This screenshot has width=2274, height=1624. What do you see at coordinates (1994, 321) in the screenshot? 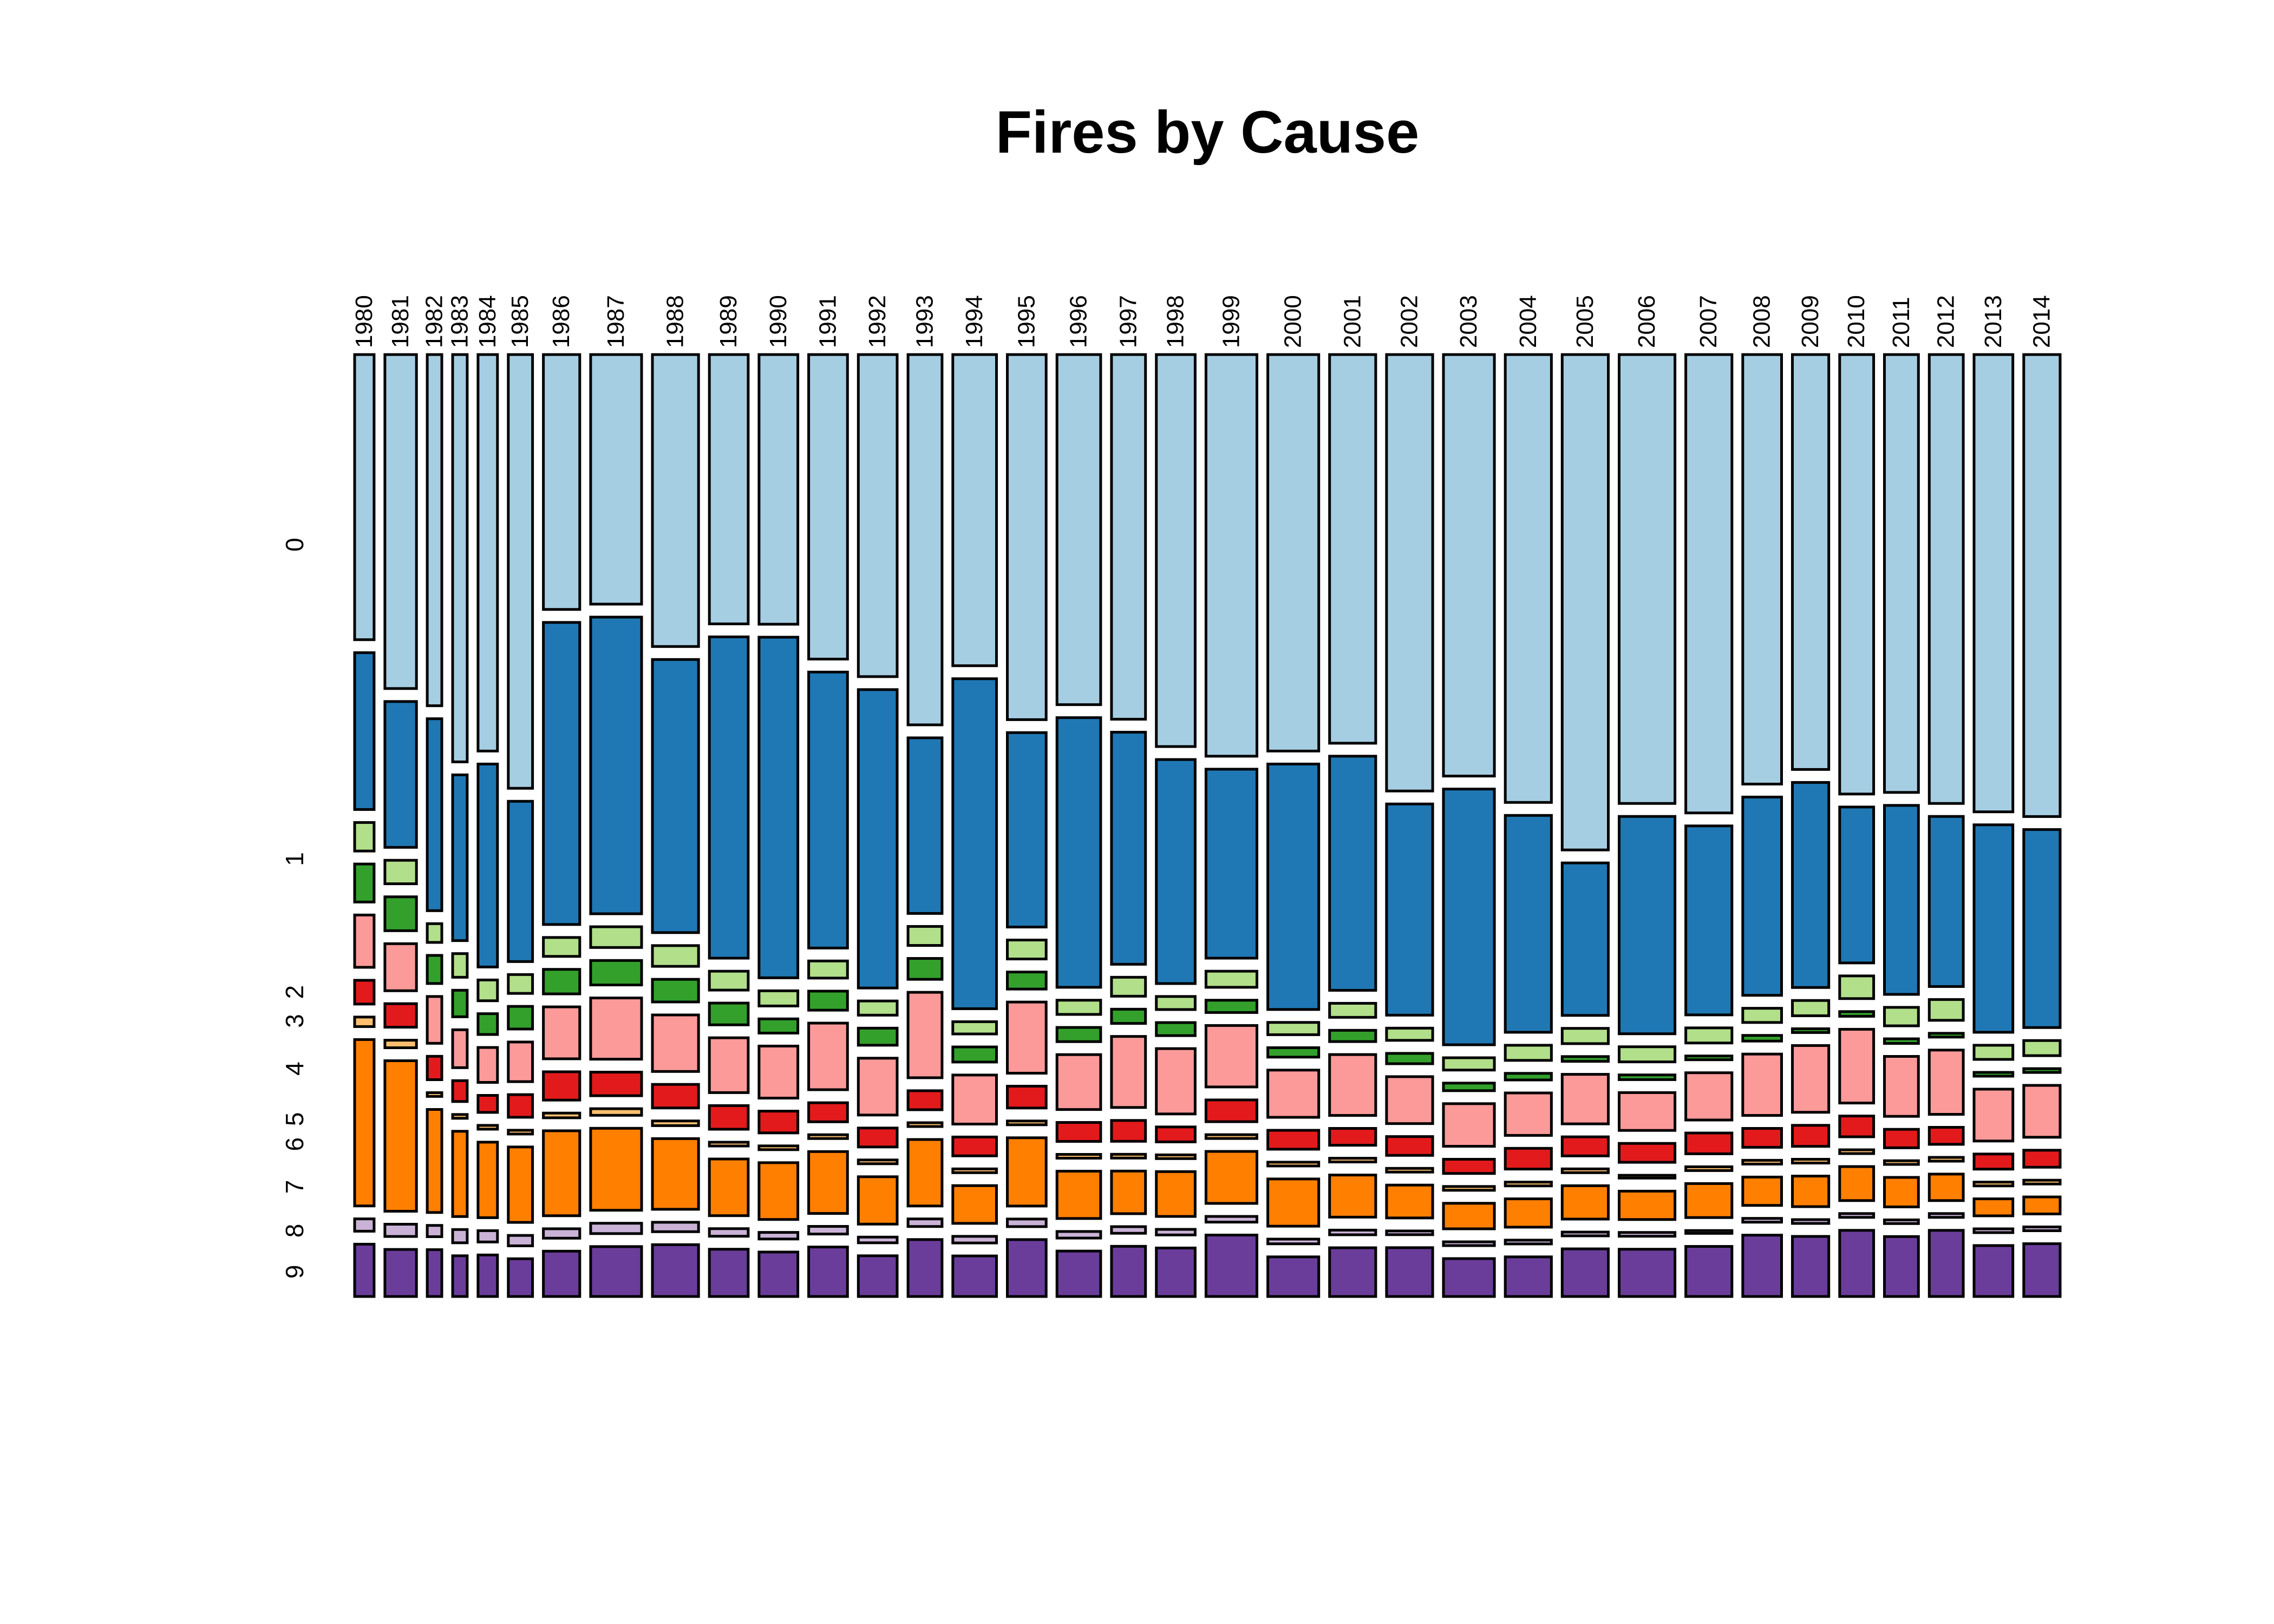
I see `x-tick-label: 2013` at bounding box center [1994, 321].